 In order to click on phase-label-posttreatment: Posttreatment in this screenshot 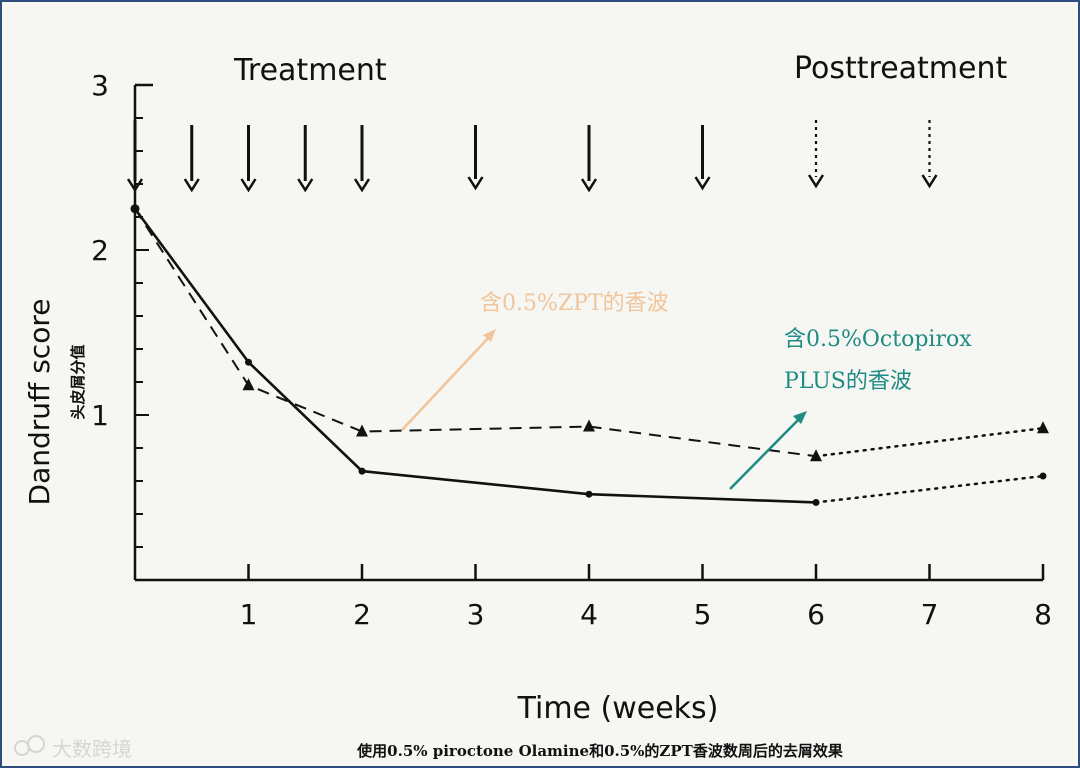, I will do `click(901, 68)`.